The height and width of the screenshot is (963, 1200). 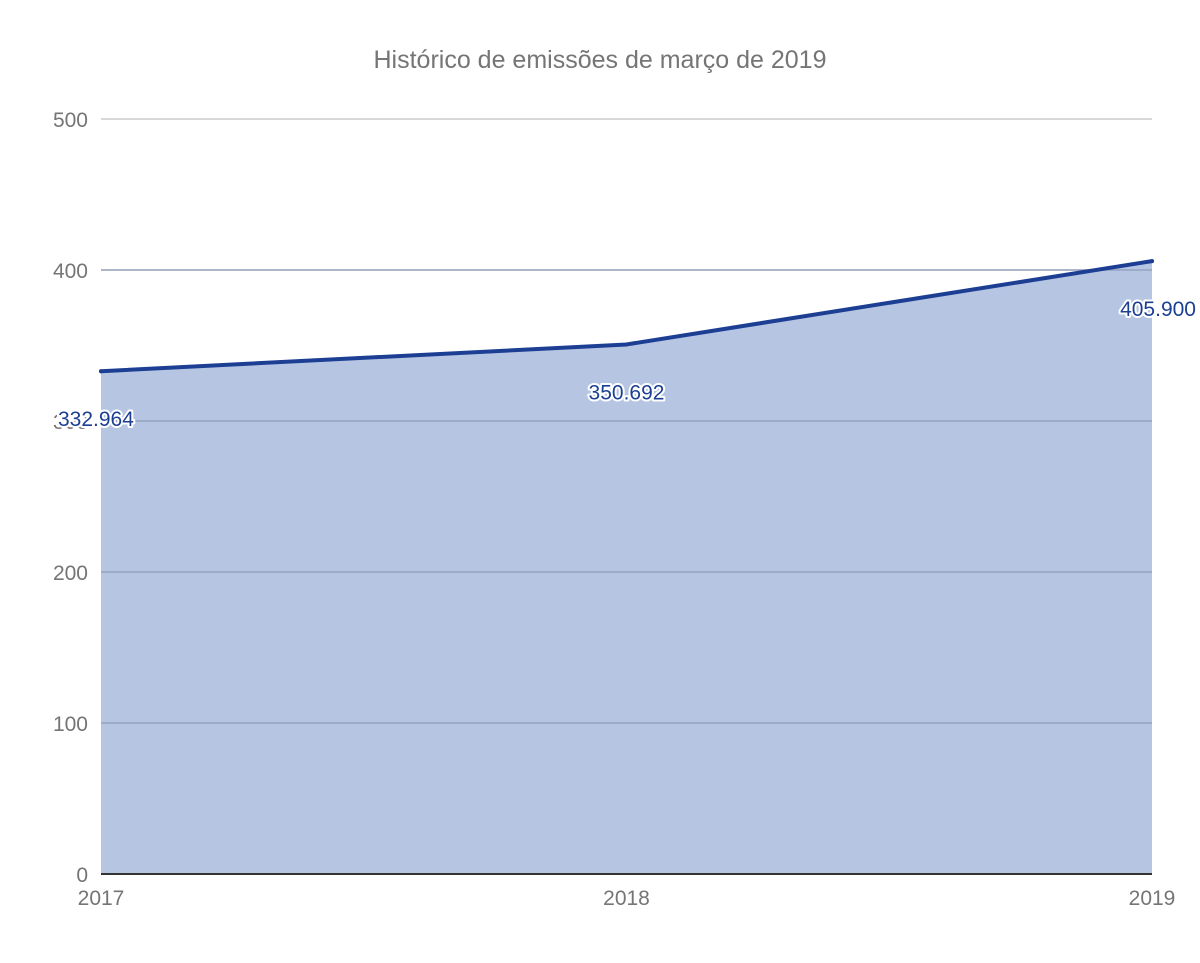 I want to click on x-tick-label: 2017, so click(x=101, y=898).